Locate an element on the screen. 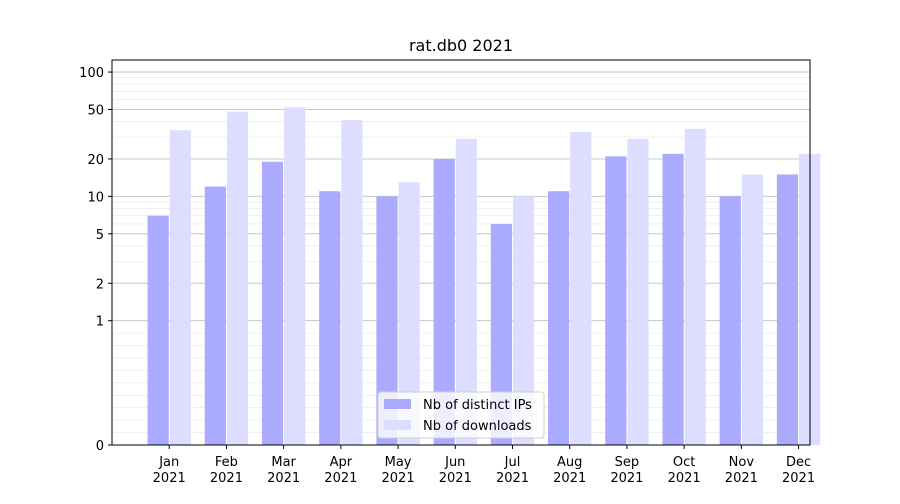 Image resolution: width=900 pixels, height=504 pixels. legend-label: Nb of downloads is located at coordinates (477, 426).